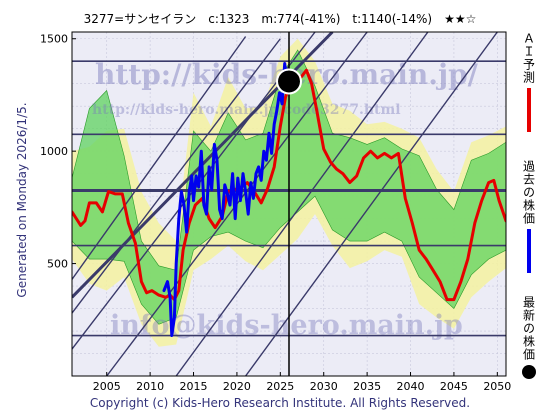 This screenshot has height=420, width=560. Describe the element at coordinates (528, 192) in the screenshot. I see `legend-past-label: 過去の株価` at that location.